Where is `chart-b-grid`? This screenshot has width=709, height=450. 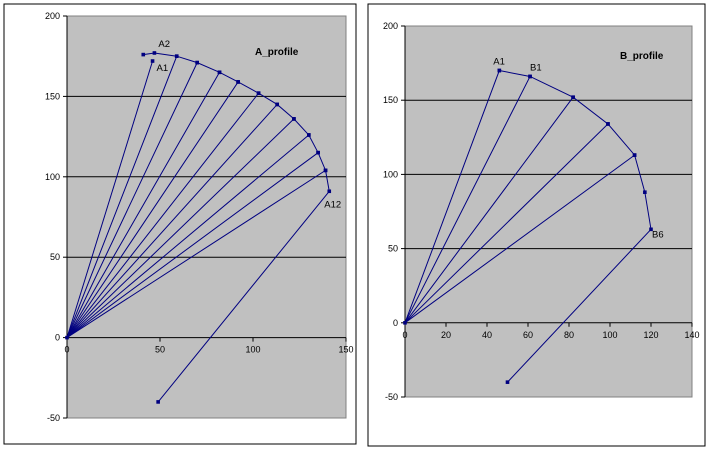
chart-b-grid is located at coordinates (548, 174).